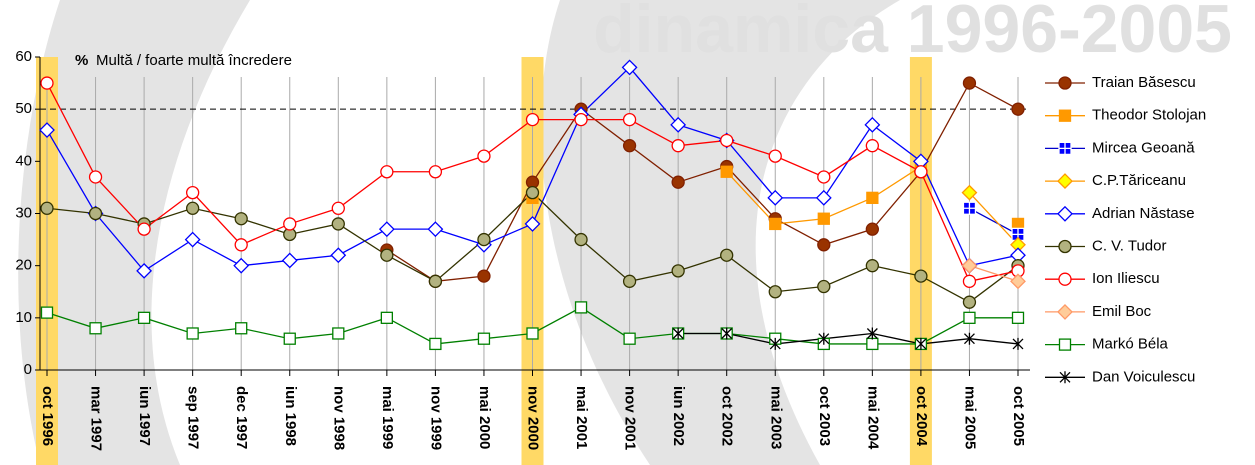 The width and height of the screenshot is (1255, 465). Describe the element at coordinates (23, 108) in the screenshot. I see `y-tick-label: 50` at that location.